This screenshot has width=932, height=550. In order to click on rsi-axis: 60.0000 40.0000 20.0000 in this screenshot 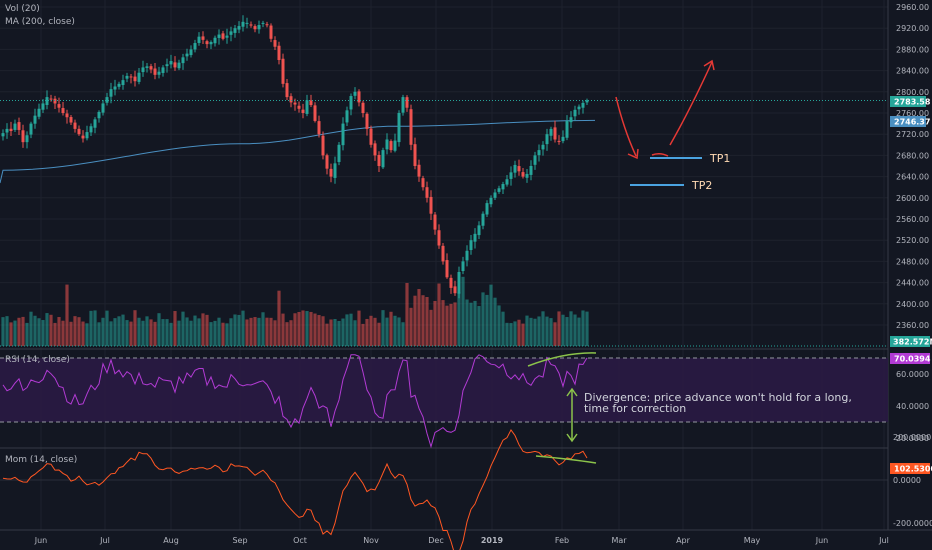, I will do `click(912, 406)`.